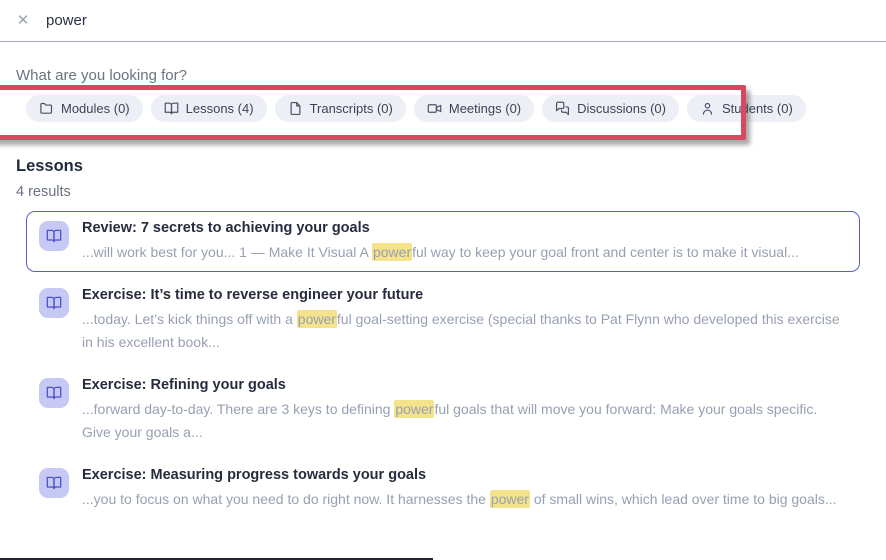  I want to click on filter-chip-label: Students (0), so click(757, 108).